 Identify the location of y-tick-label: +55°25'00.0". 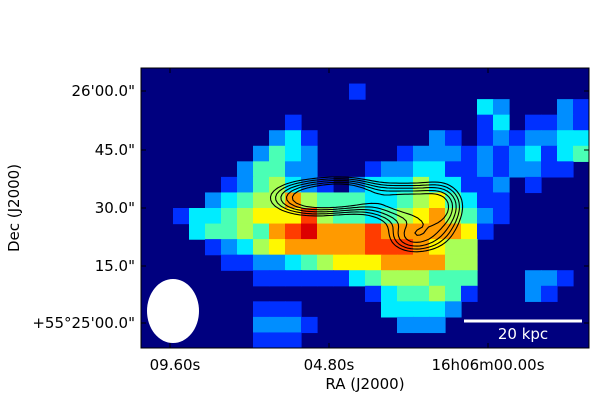
(83, 323).